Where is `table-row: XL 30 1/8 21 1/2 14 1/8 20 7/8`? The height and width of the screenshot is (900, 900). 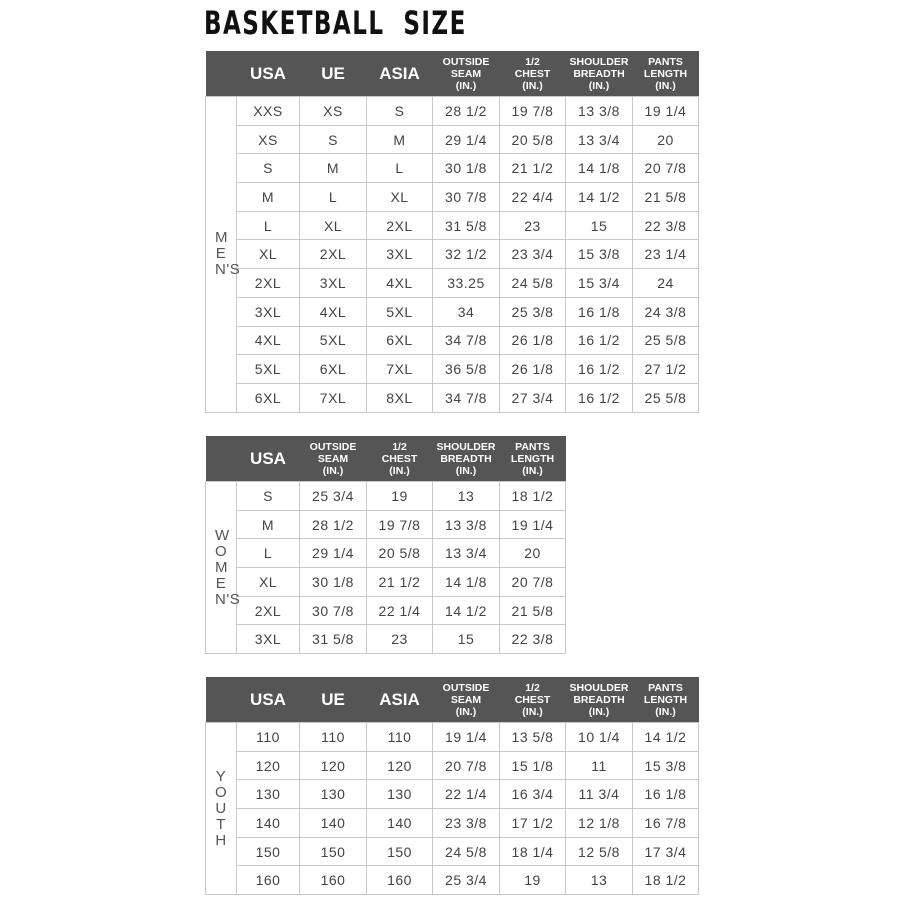 table-row: XL 30 1/8 21 1/2 14 1/8 20 7/8 is located at coordinates (386, 582).